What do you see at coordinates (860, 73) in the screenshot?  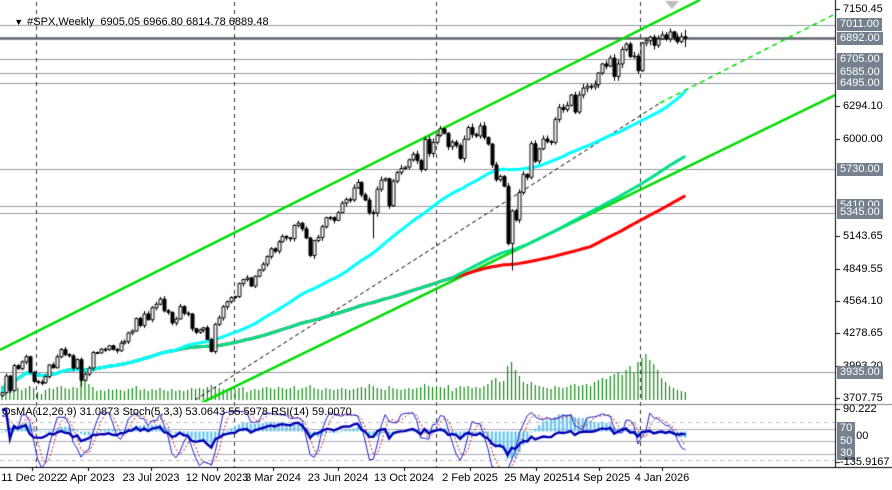 I see `price-level-label: 6585.00` at bounding box center [860, 73].